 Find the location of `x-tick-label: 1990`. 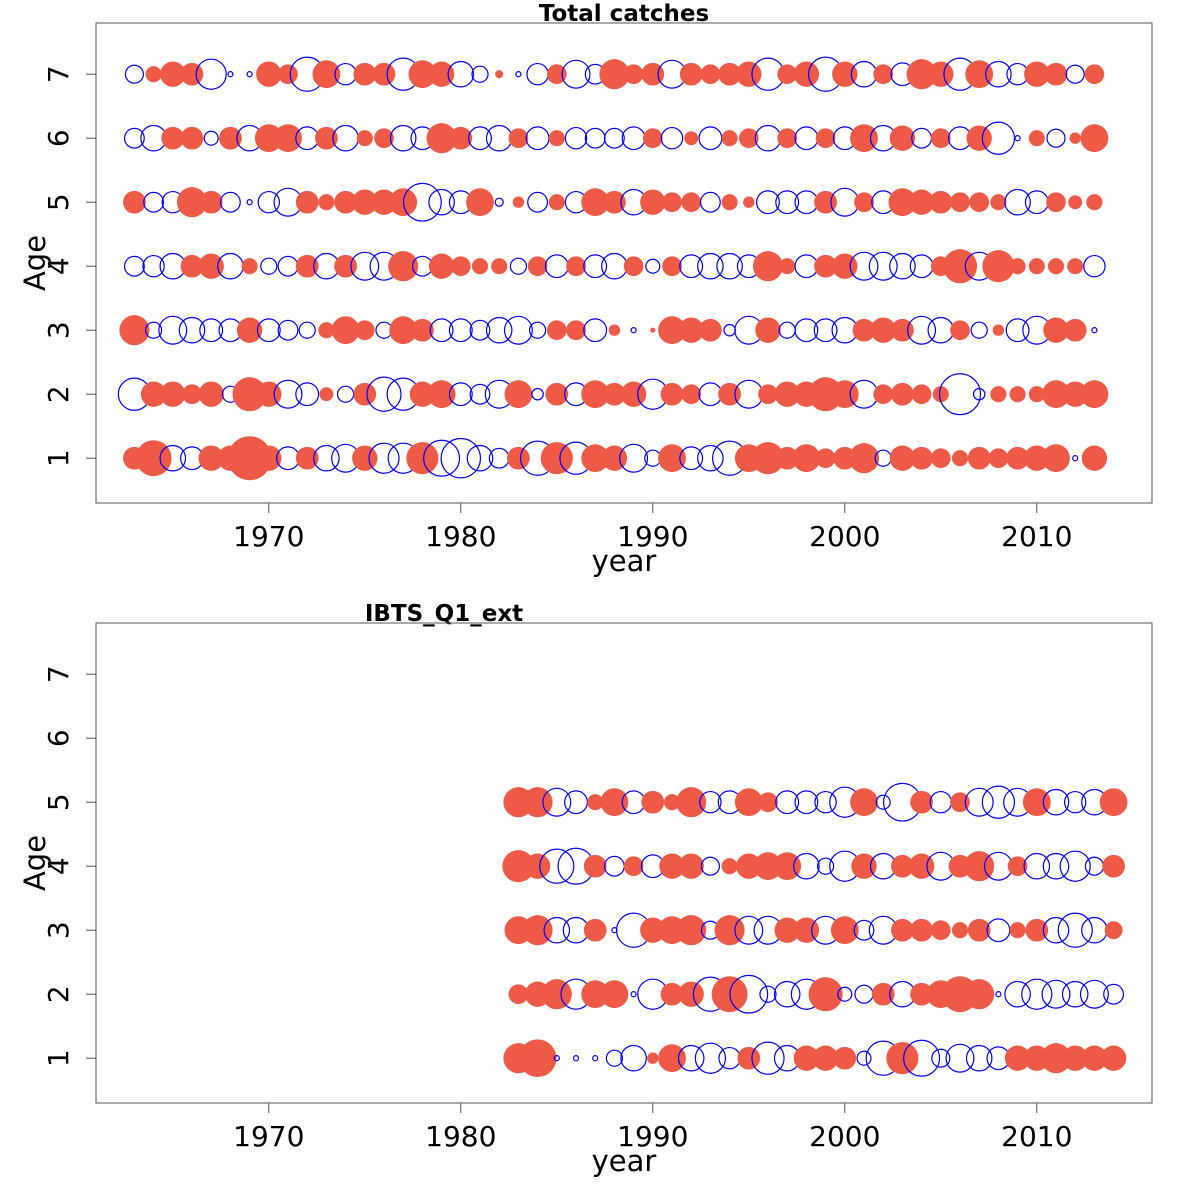

x-tick-label: 1990 is located at coordinates (652, 536).